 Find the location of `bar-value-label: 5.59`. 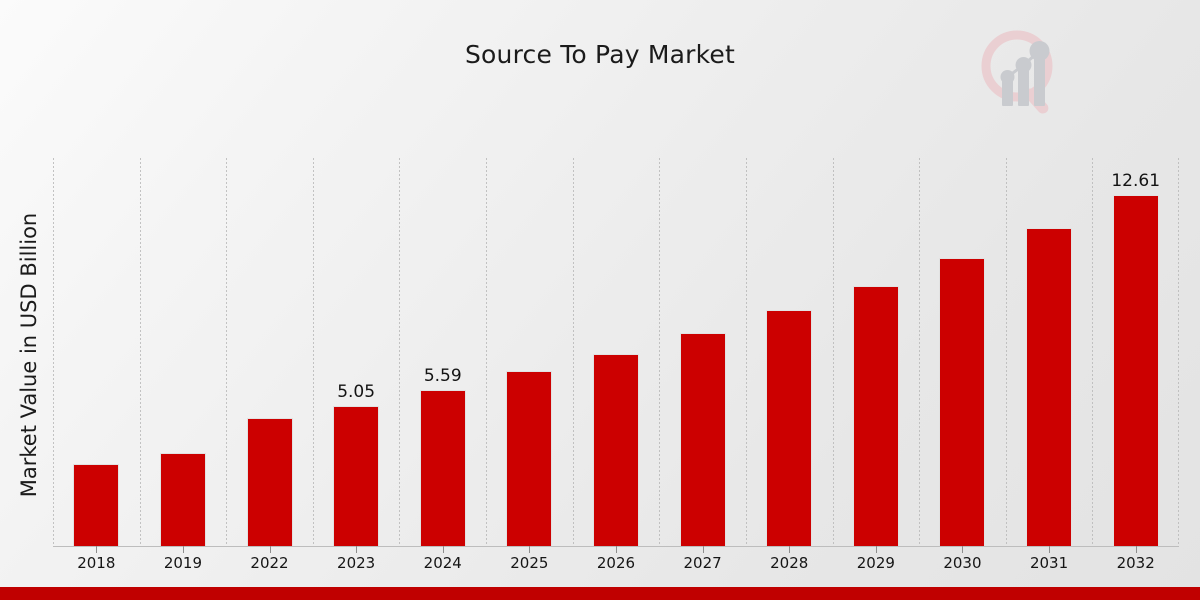

bar-value-label: 5.59 is located at coordinates (442, 376).